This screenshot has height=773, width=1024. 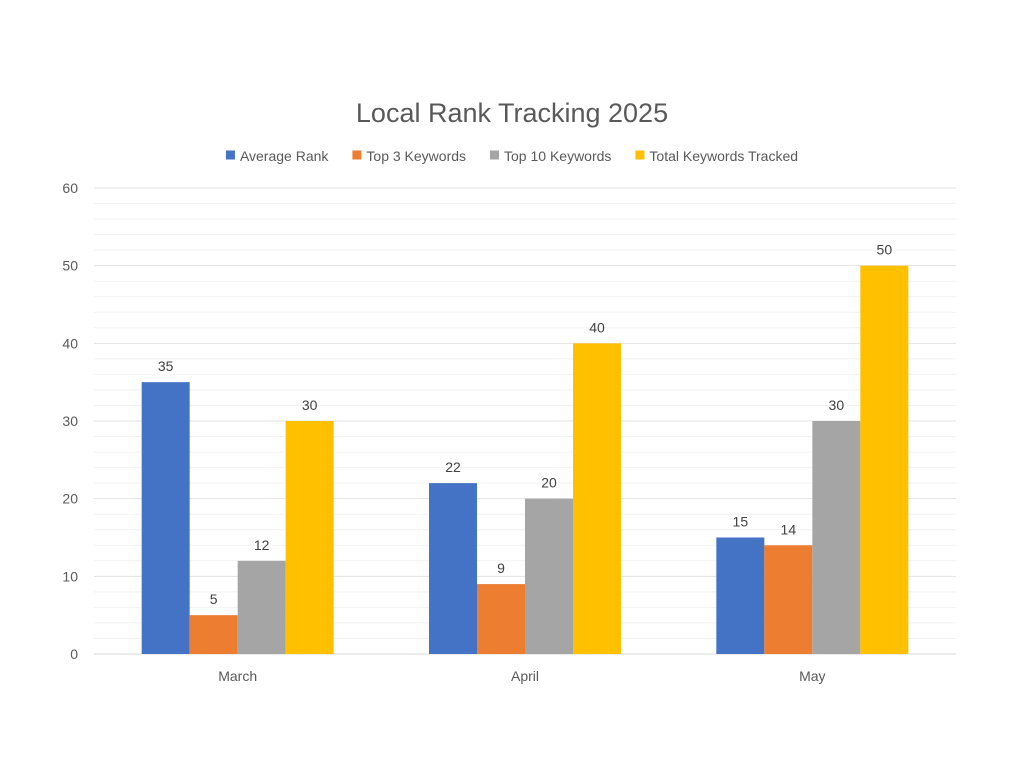 I want to click on chart-title: Local Rank Tracking 2025, so click(x=512, y=113).